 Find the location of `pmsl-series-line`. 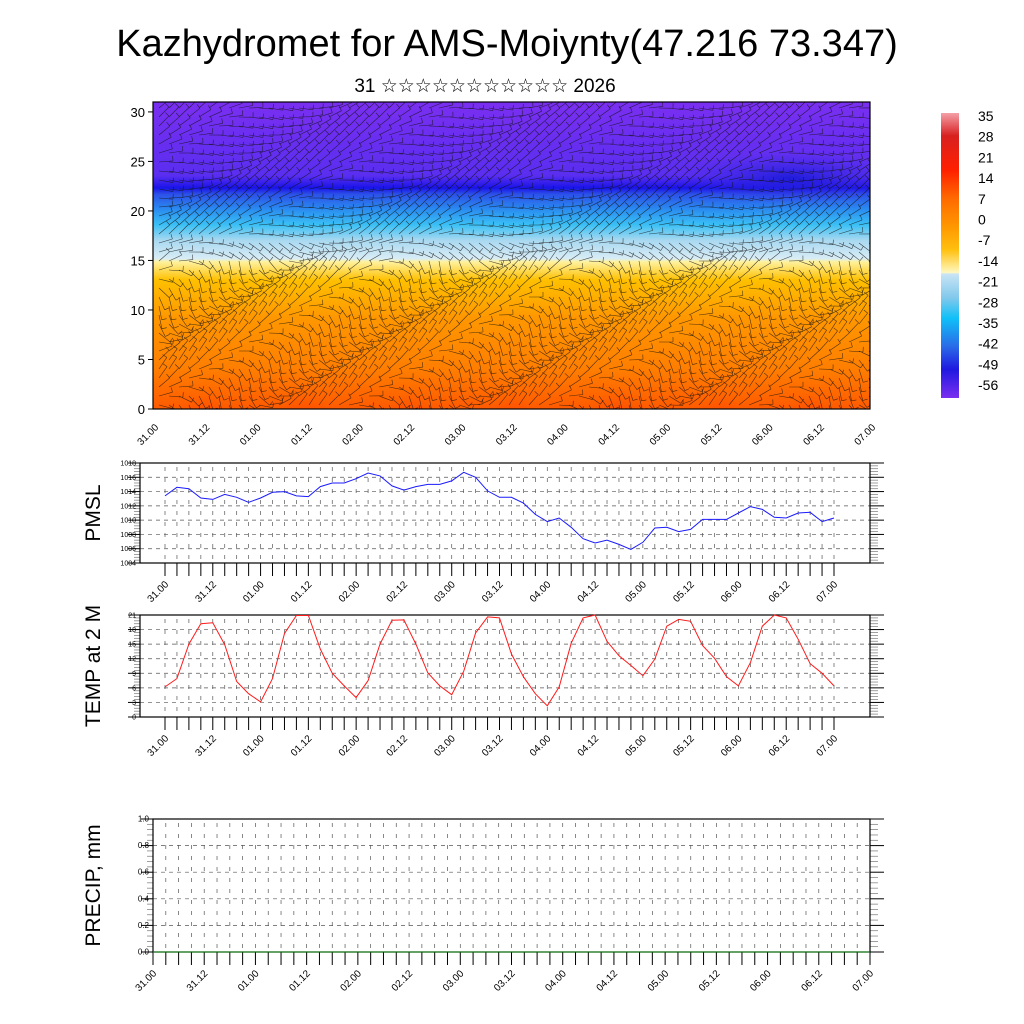

pmsl-series-line is located at coordinates (499, 510).